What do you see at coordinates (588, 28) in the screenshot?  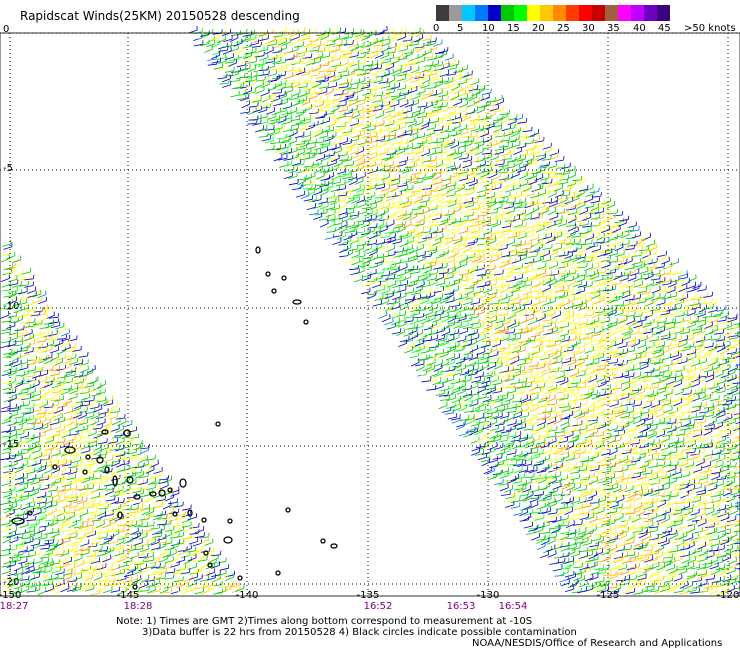 I see `legend-label: 30` at bounding box center [588, 28].